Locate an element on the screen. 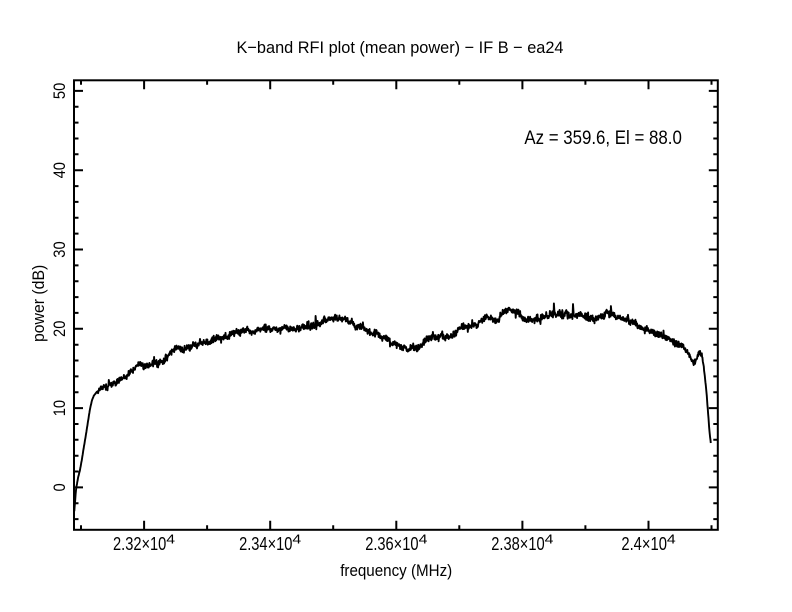 The height and width of the screenshot is (612, 792). svg-text: 10 is located at coordinates (59, 408).